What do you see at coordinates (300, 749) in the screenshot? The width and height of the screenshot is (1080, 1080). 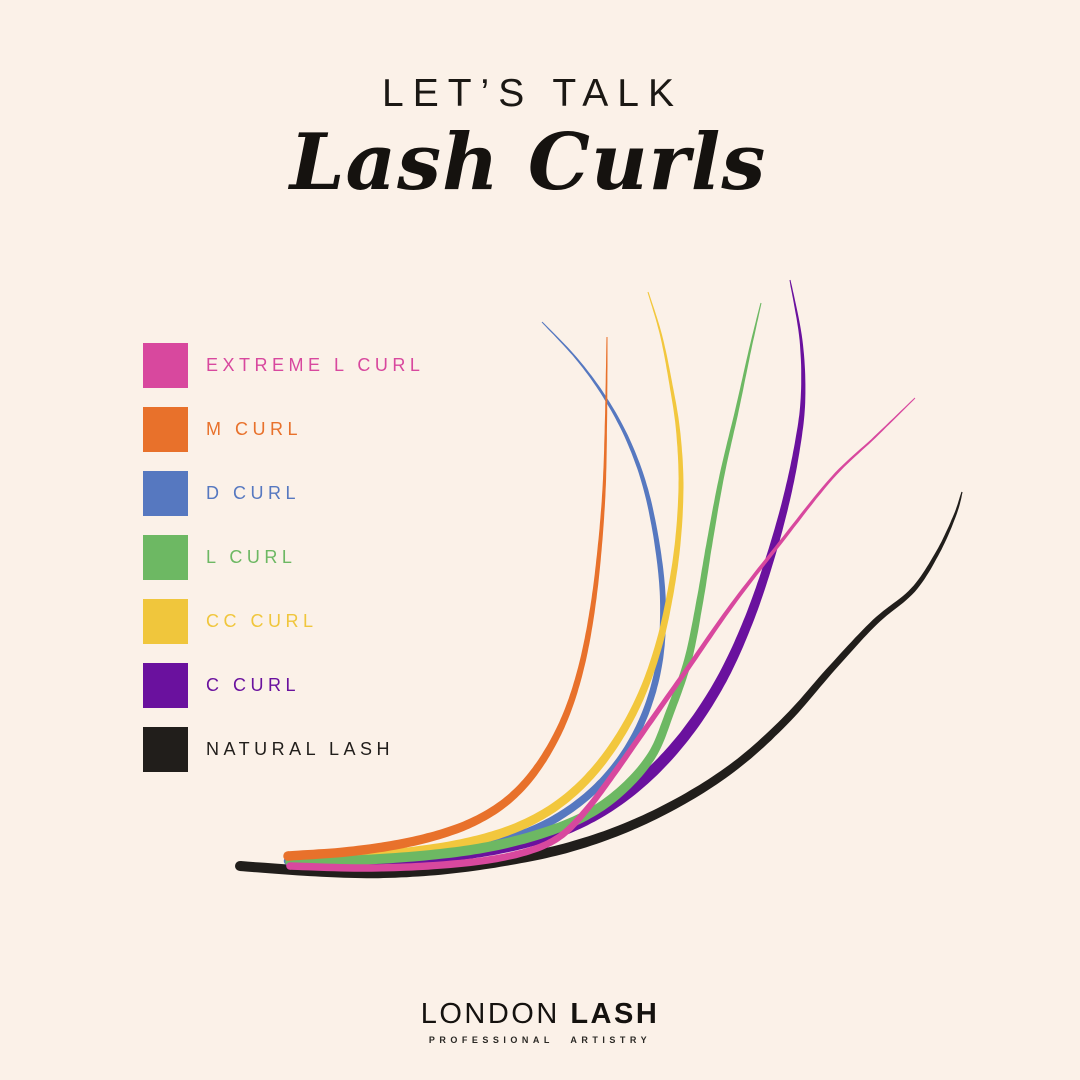 I see `legend-label-natural-lash: NATURAL LASH` at bounding box center [300, 749].